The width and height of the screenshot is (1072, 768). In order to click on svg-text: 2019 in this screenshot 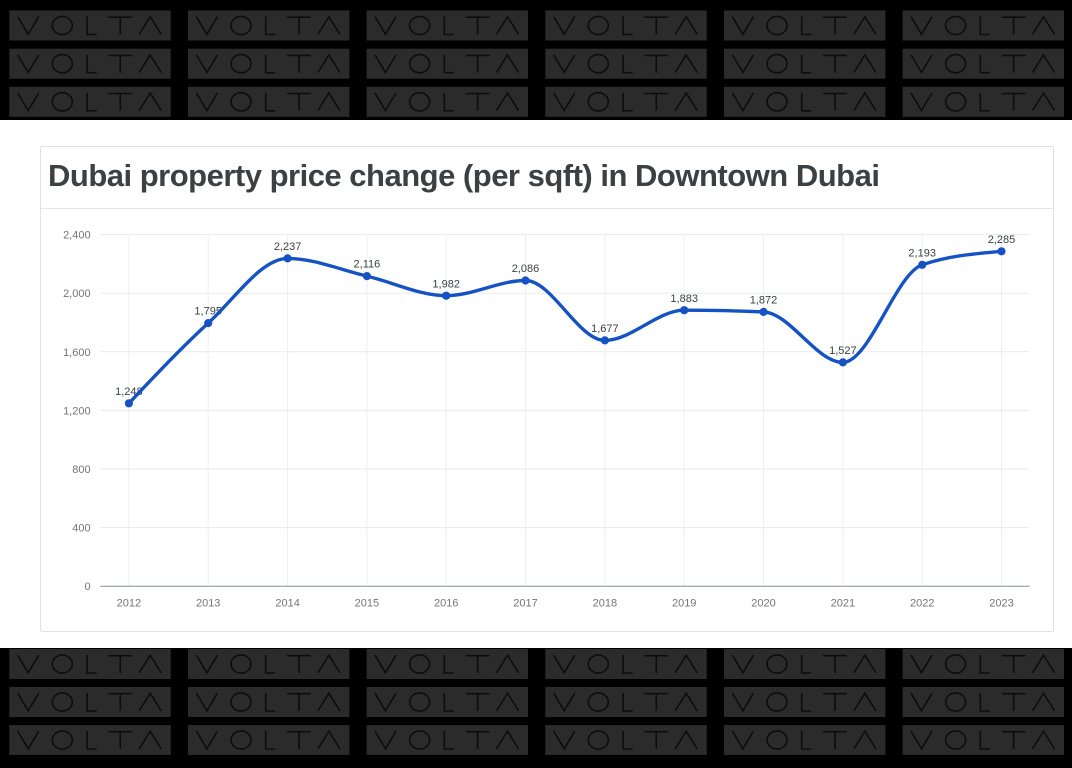, I will do `click(684, 604)`.